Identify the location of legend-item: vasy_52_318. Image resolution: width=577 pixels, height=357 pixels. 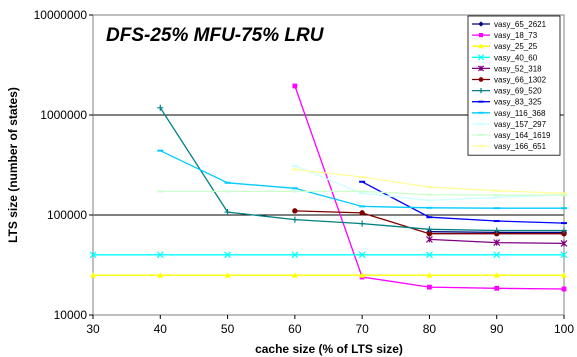
(507, 68).